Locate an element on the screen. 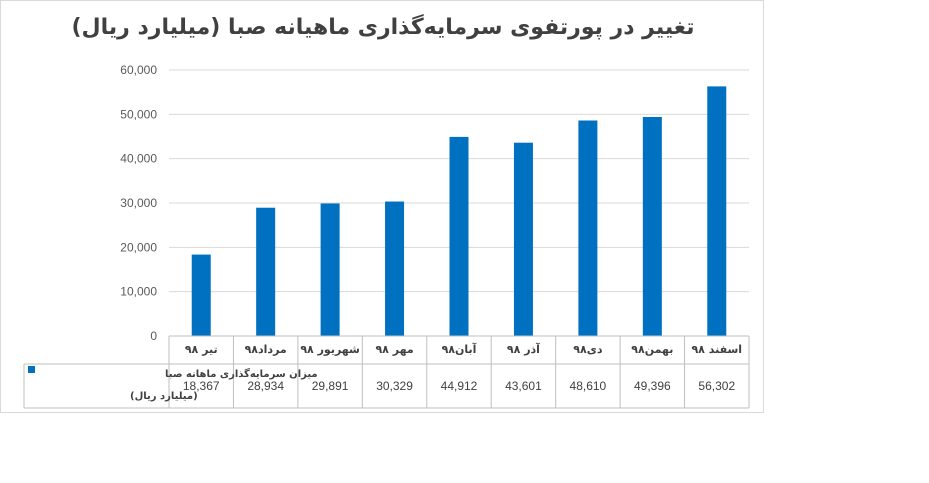 The width and height of the screenshot is (929, 483). y-tick-label: 20,000 is located at coordinates (138, 247).